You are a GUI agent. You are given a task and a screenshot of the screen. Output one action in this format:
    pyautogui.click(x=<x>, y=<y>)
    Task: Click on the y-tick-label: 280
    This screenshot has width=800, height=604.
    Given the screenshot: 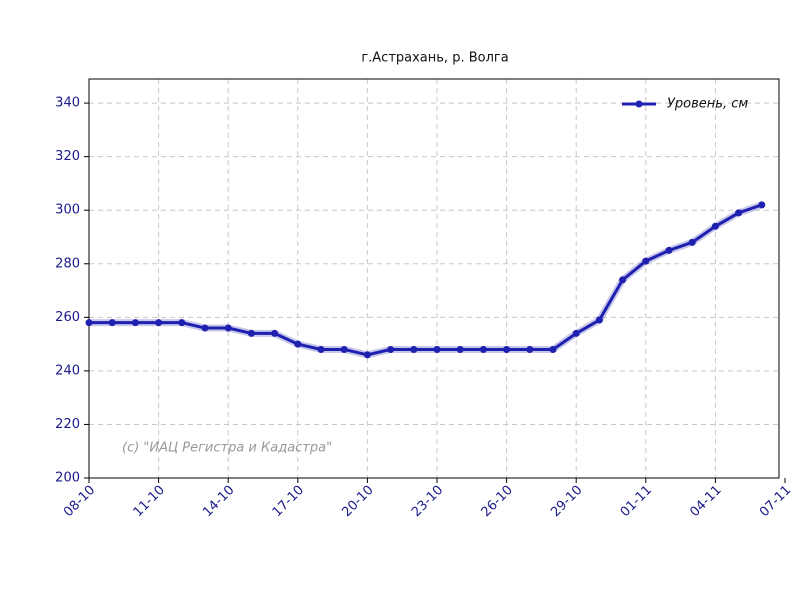 What is the action you would take?
    pyautogui.click(x=67, y=263)
    